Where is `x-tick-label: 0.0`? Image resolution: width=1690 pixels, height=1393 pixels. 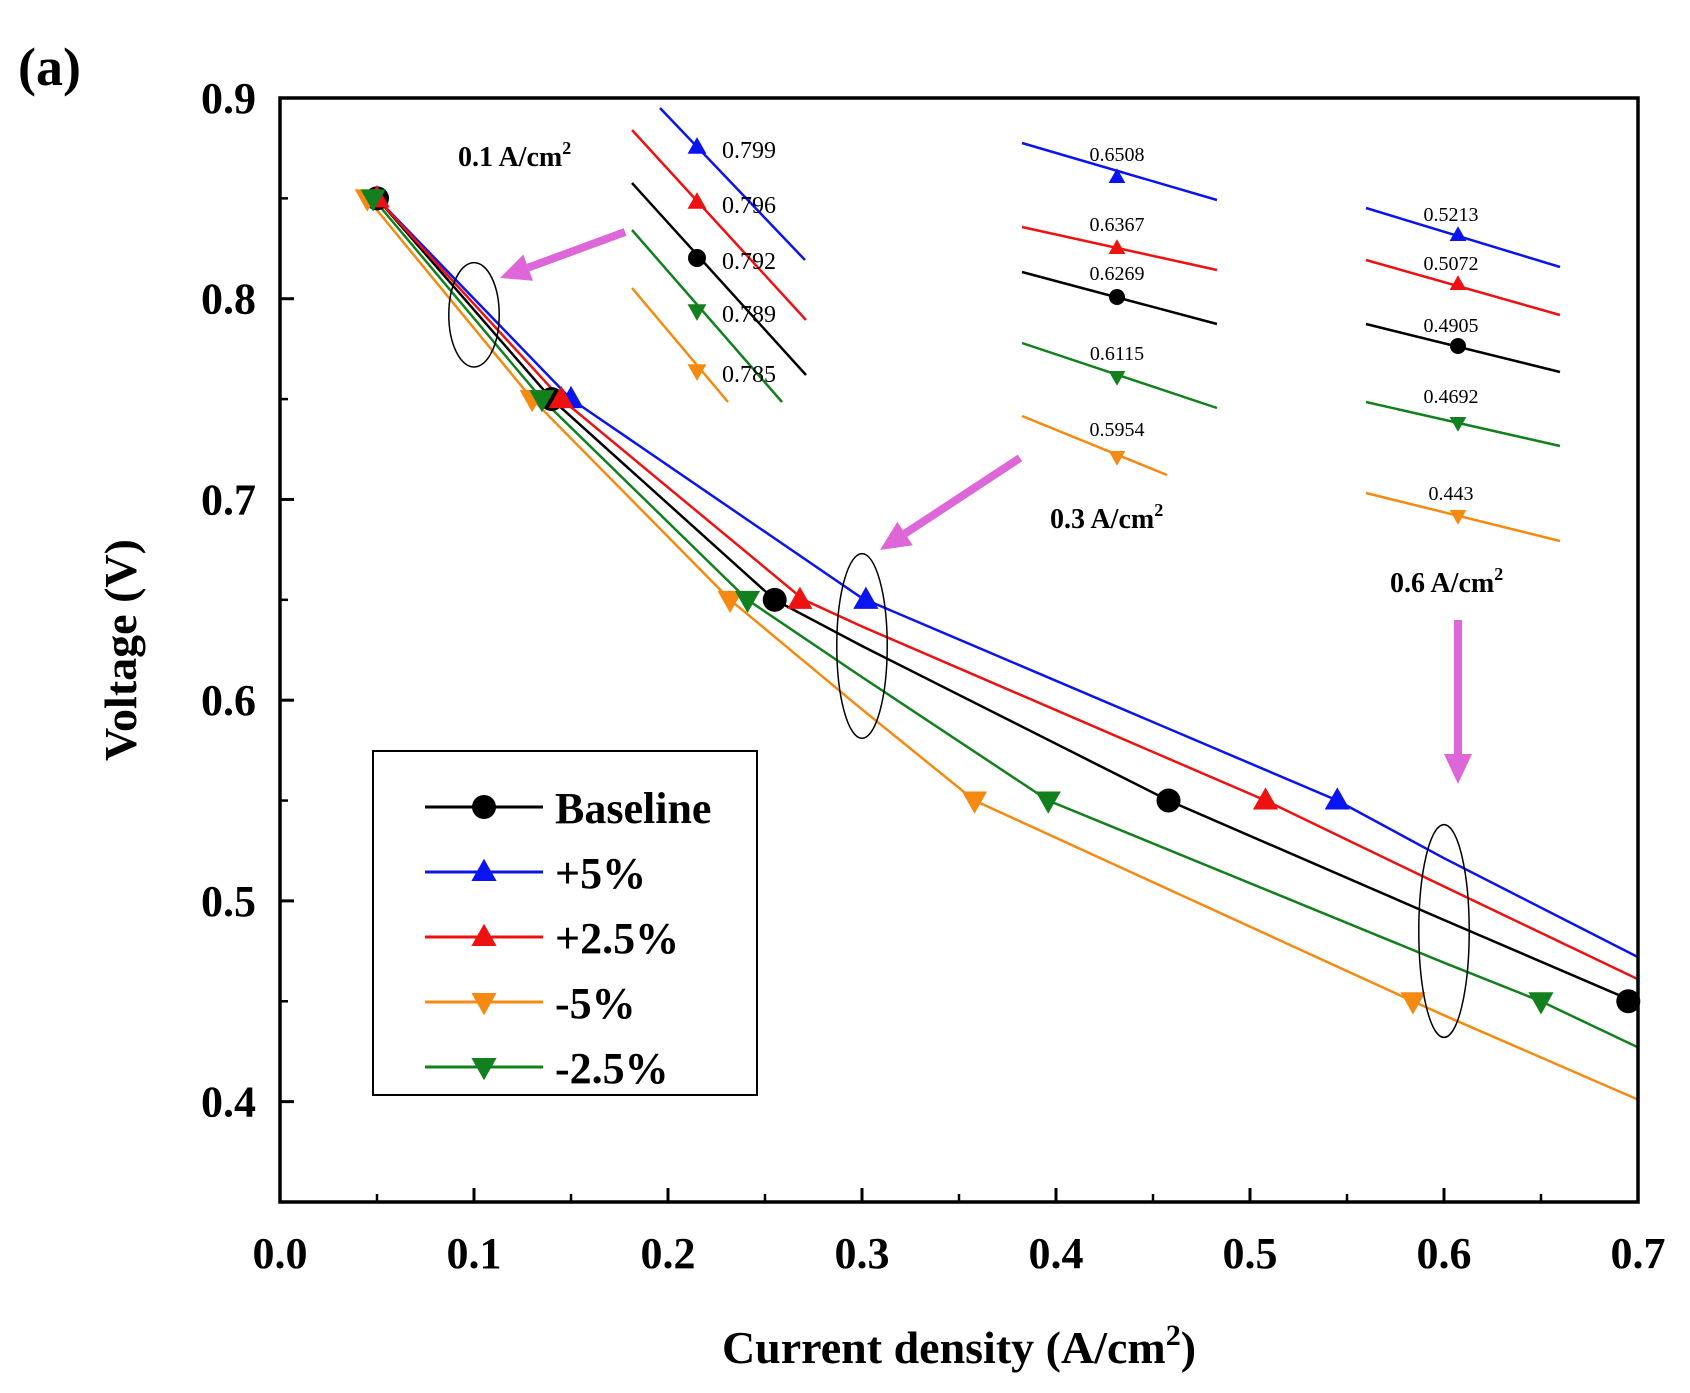
x-tick-label: 0.0 is located at coordinates (280, 1253).